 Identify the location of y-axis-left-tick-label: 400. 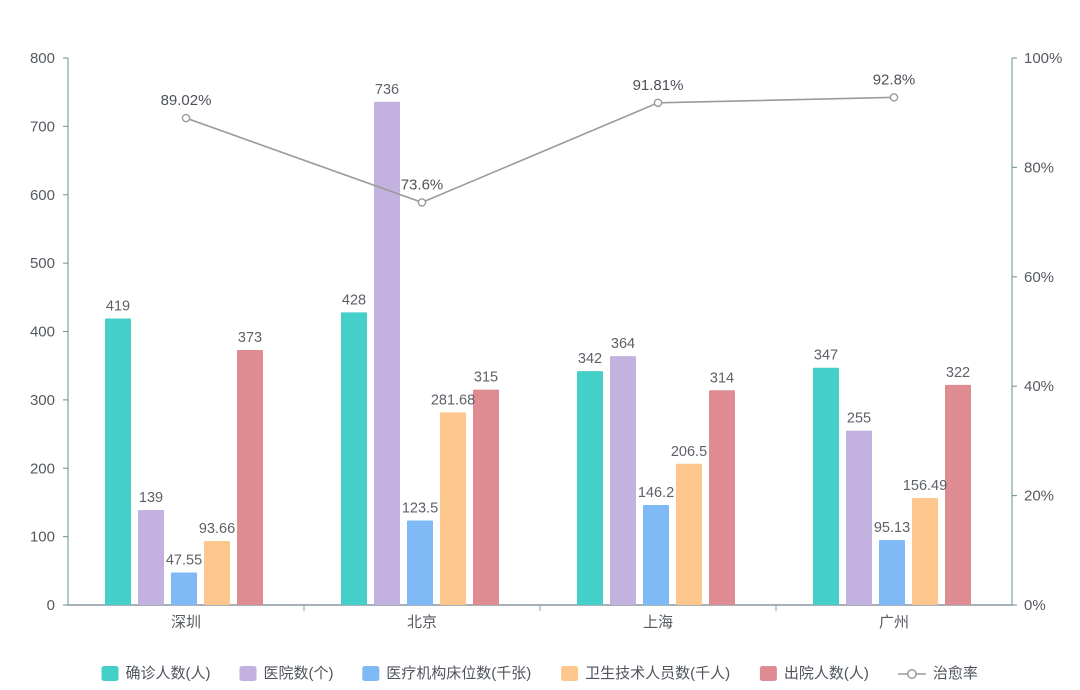
(42, 332).